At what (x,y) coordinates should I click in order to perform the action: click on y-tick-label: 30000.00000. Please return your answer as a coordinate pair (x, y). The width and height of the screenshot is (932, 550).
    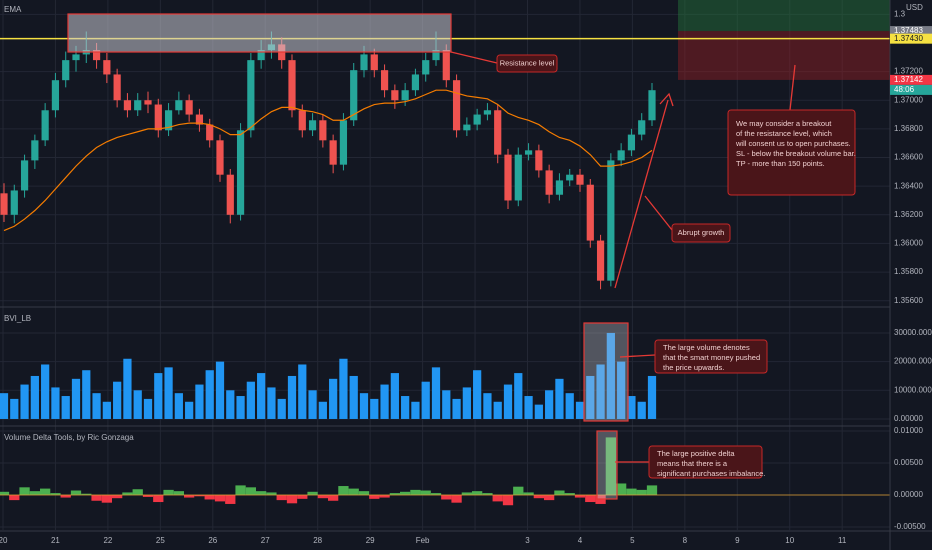
    Looking at the image, I should click on (913, 332).